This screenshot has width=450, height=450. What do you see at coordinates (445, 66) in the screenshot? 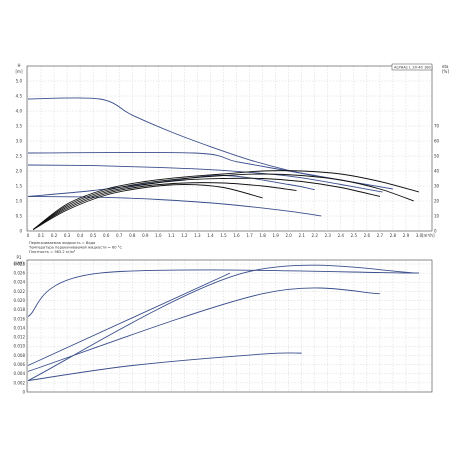
I see `y2-axis-symbol: eta` at bounding box center [445, 66].